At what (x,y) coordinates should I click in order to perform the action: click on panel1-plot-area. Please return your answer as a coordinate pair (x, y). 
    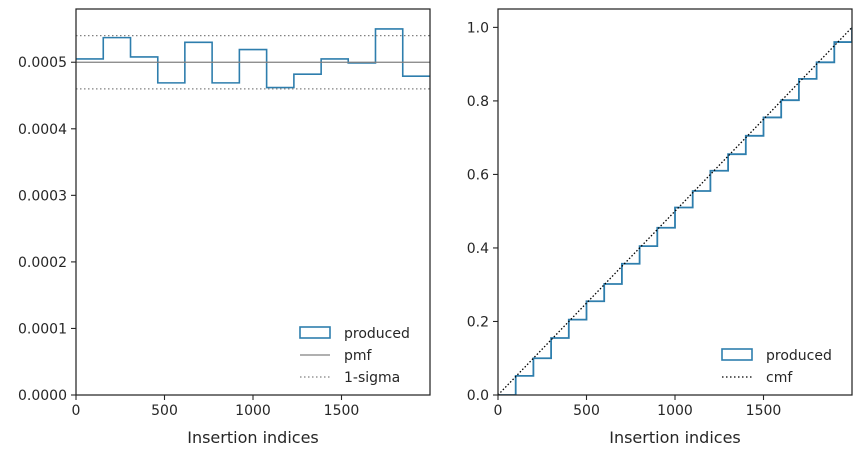
    Looking at the image, I should click on (253, 59).